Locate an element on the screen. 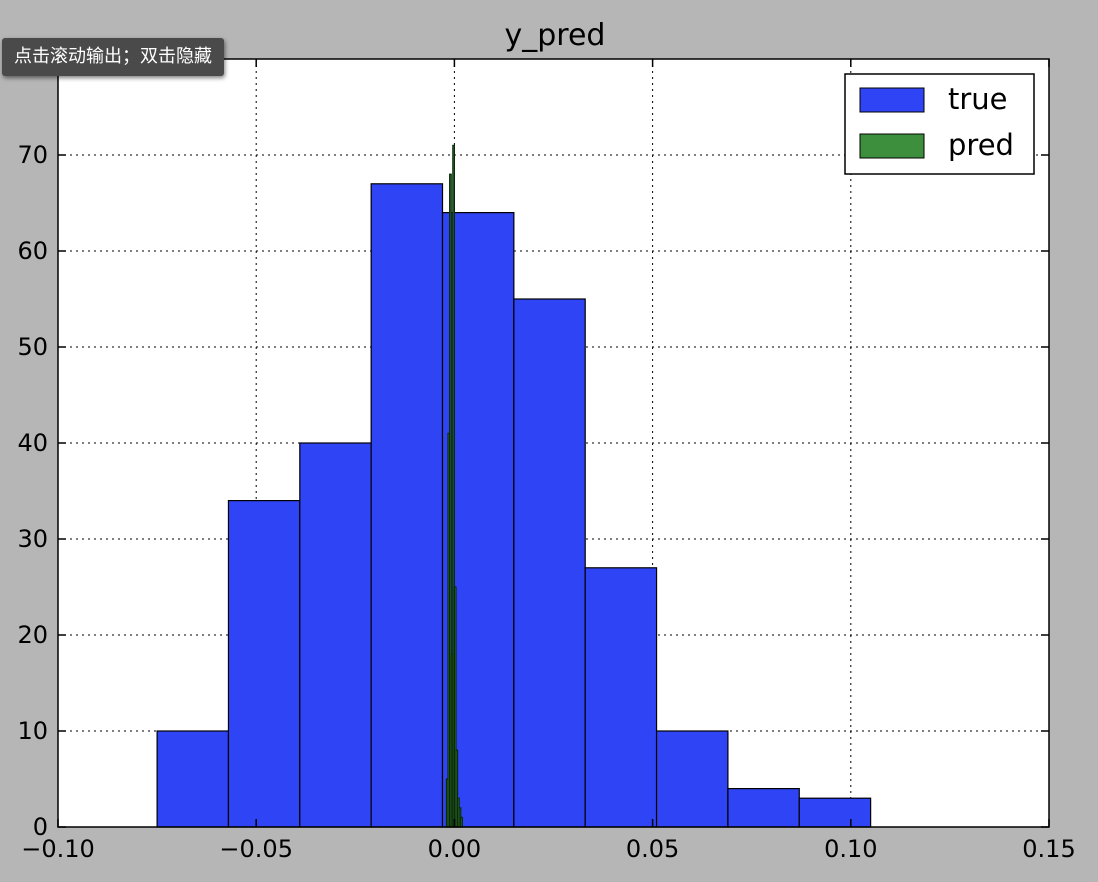 The width and height of the screenshot is (1098, 882). chart-title: y_pred is located at coordinates (555, 35).